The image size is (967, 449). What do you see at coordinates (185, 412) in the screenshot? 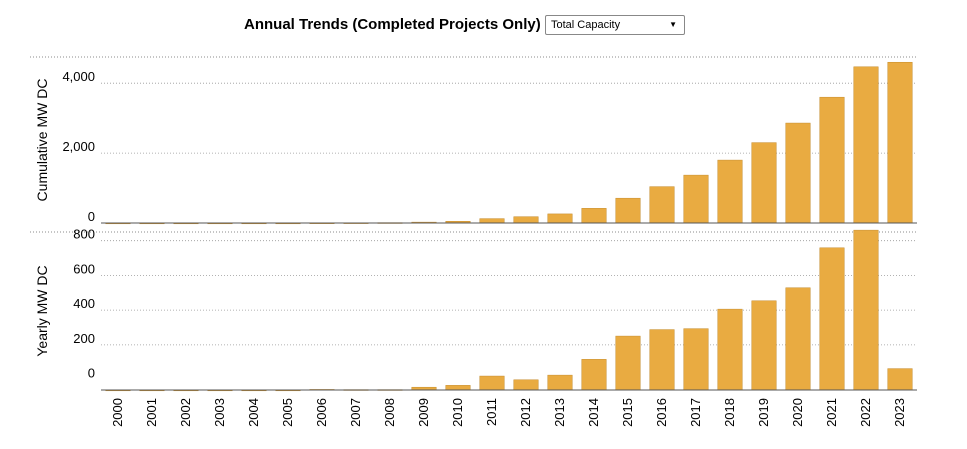
I see `x-tick-label: 2002` at bounding box center [185, 412].